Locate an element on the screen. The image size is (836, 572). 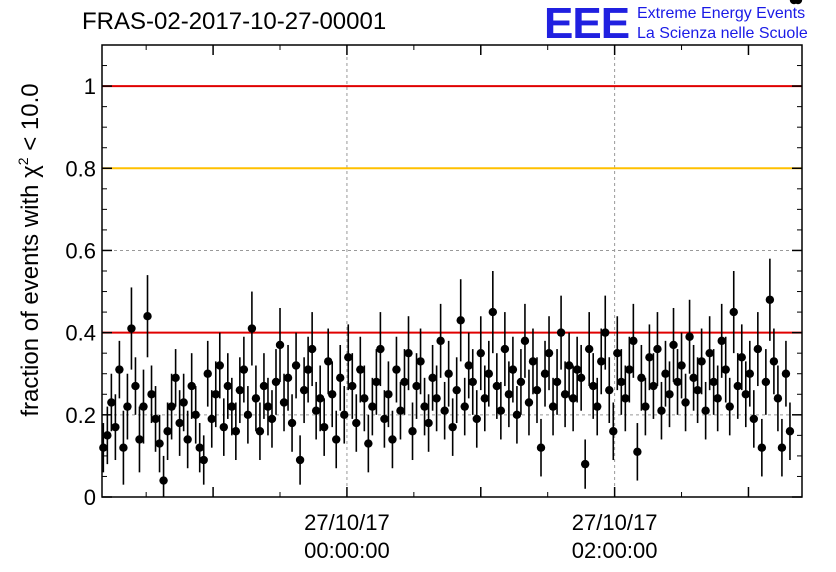
y-axis-label-symbol: χ is located at coordinates (30, 171).